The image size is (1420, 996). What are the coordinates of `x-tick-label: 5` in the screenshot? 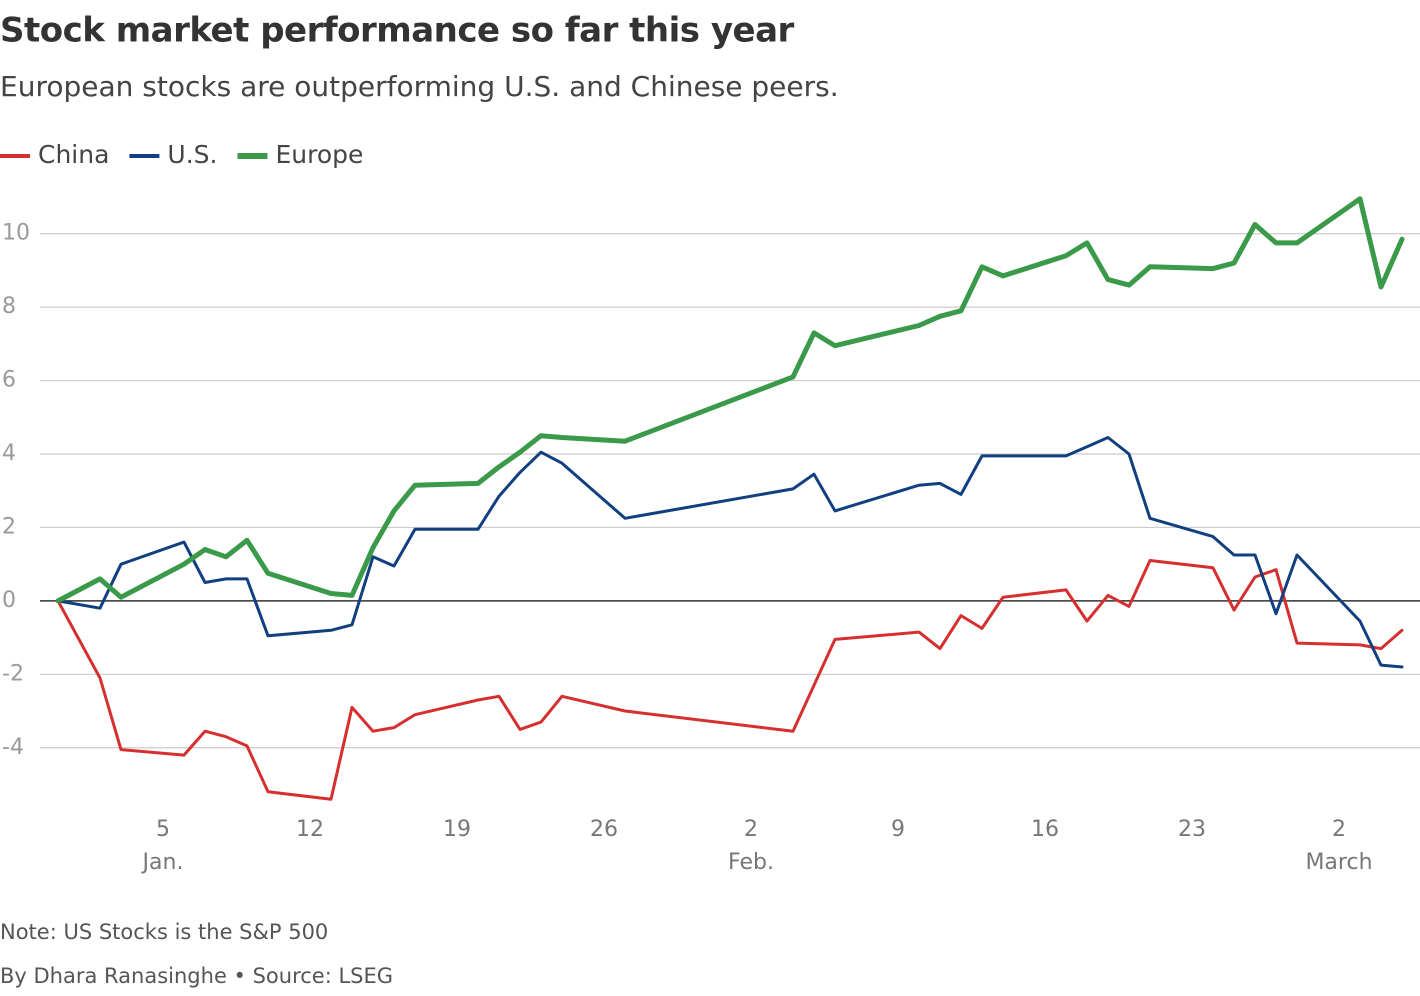 It's located at (163, 829).